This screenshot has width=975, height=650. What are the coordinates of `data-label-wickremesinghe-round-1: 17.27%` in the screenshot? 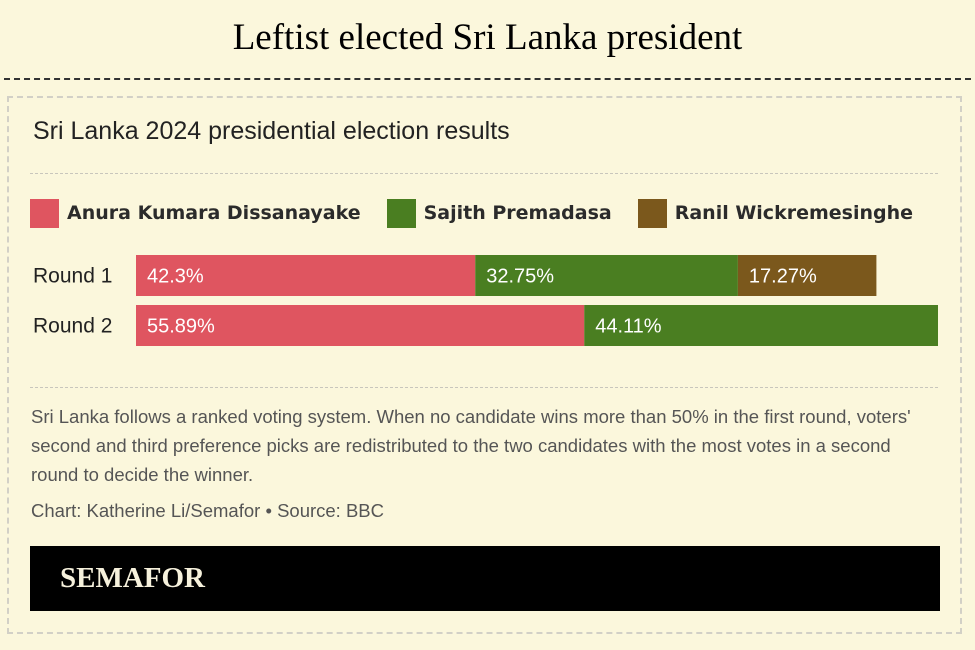 It's located at (783, 277).